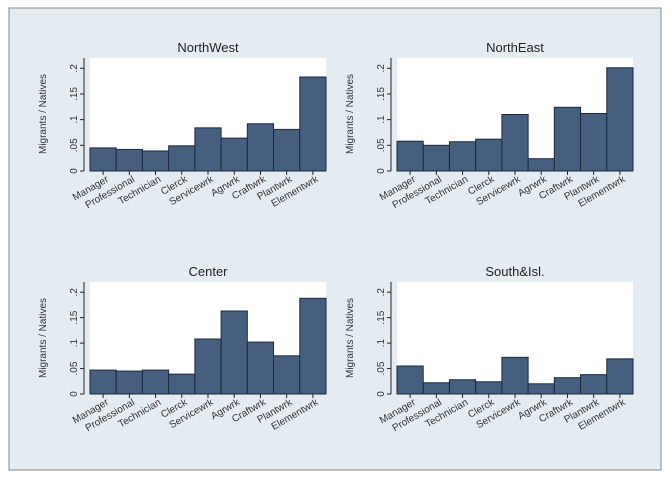 Image resolution: width=672 pixels, height=487 pixels. Describe the element at coordinates (208, 271) in the screenshot. I see `panel-title: Center` at that location.